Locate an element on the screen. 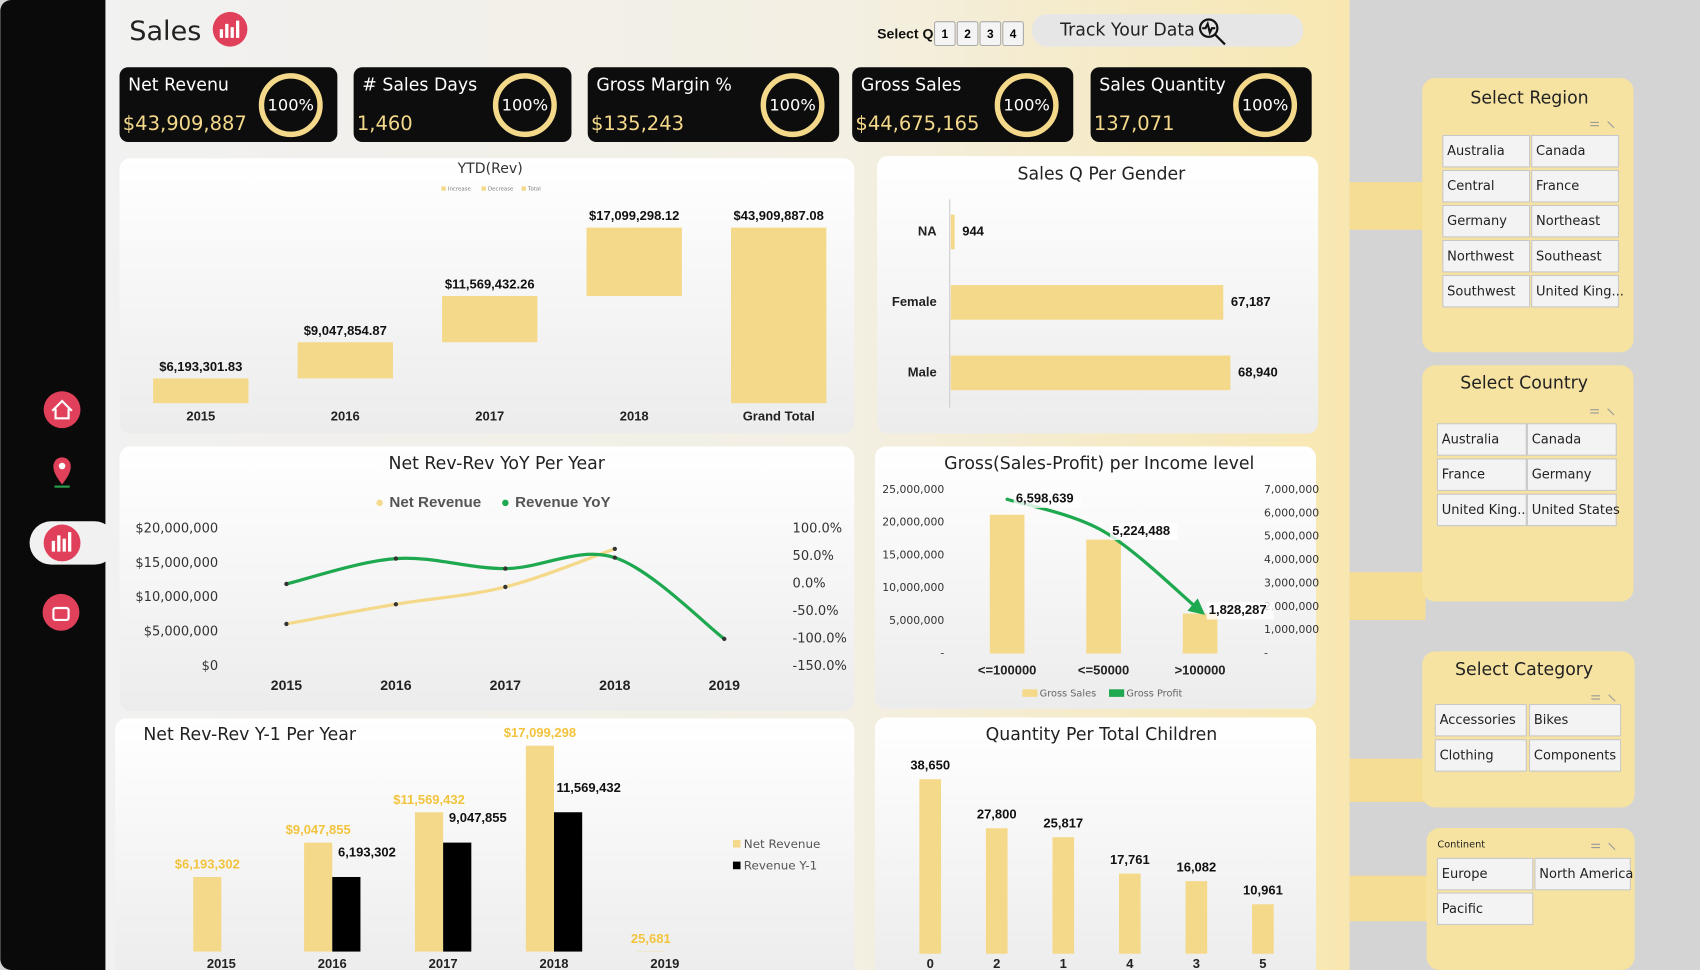 The image size is (1700, 970). slicer-item-label: Europe is located at coordinates (1465, 874).